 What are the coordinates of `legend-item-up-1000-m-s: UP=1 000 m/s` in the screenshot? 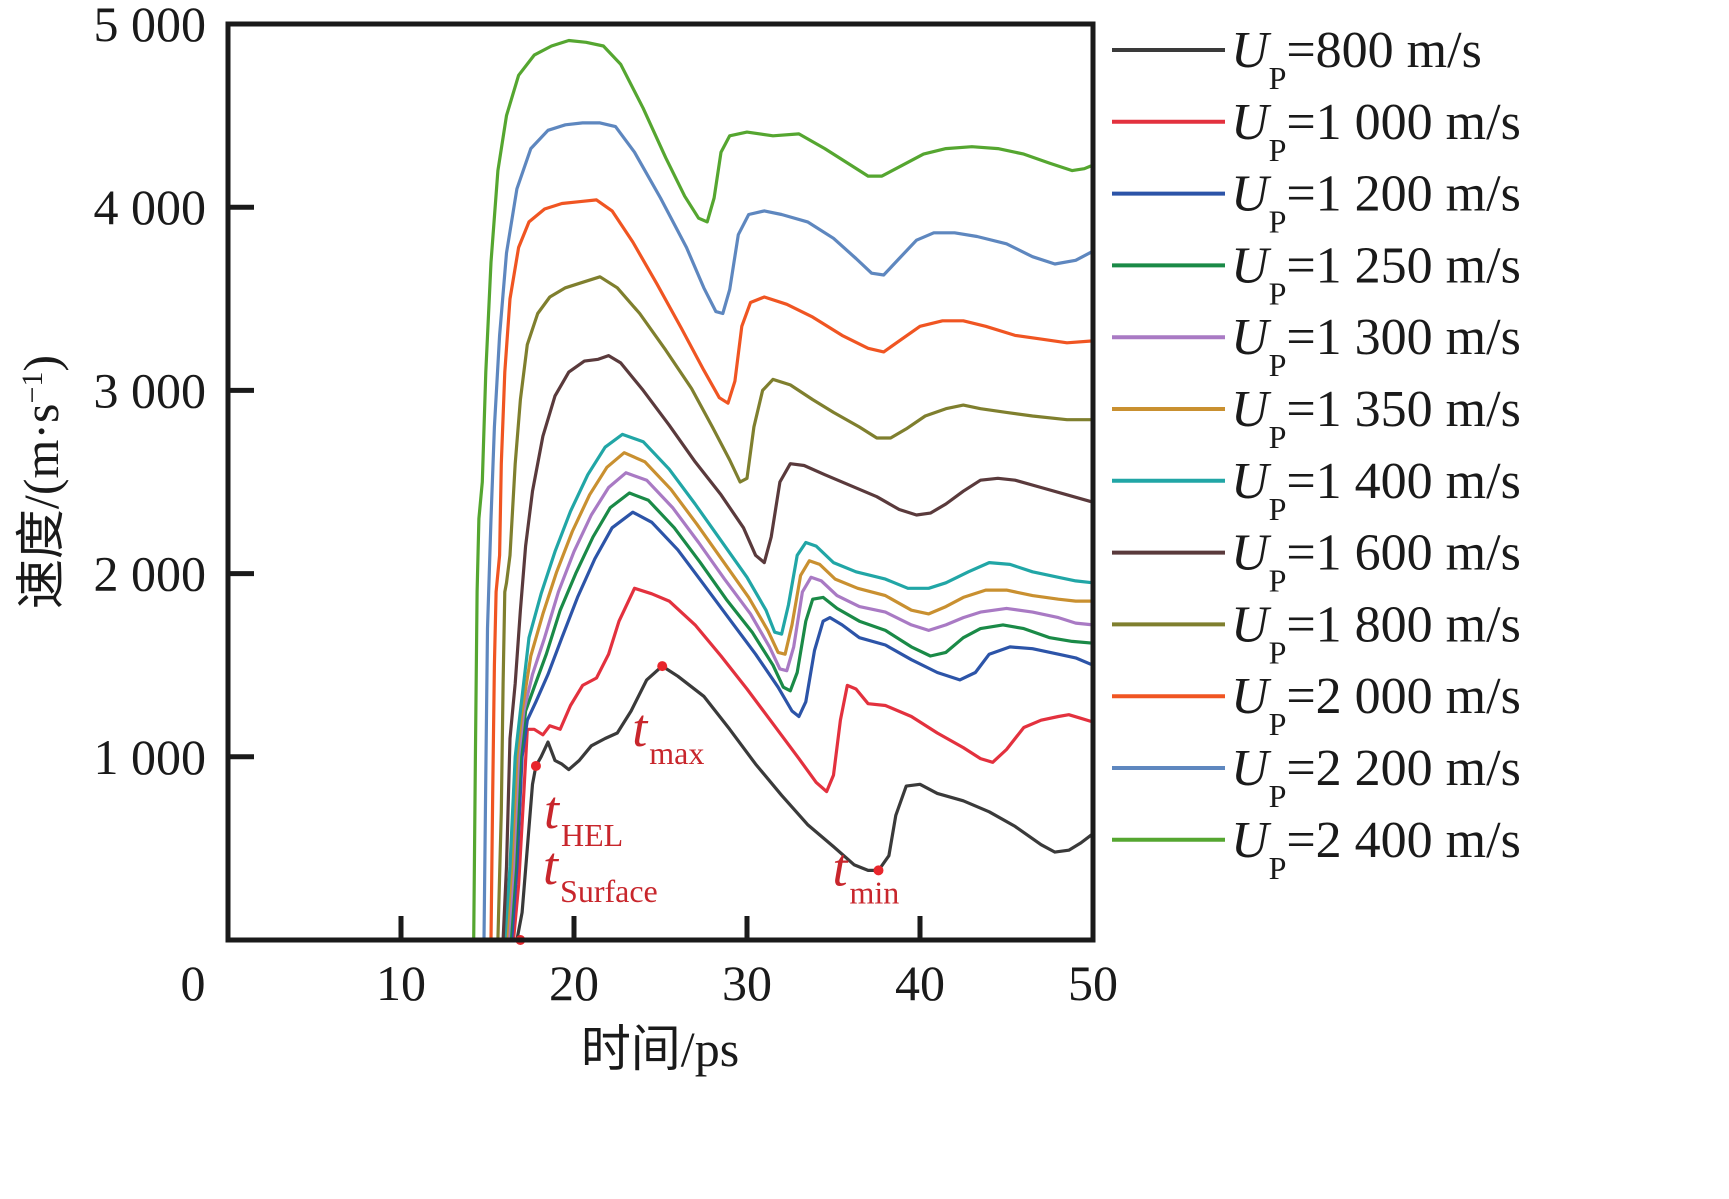 It's located at (1316, 131).